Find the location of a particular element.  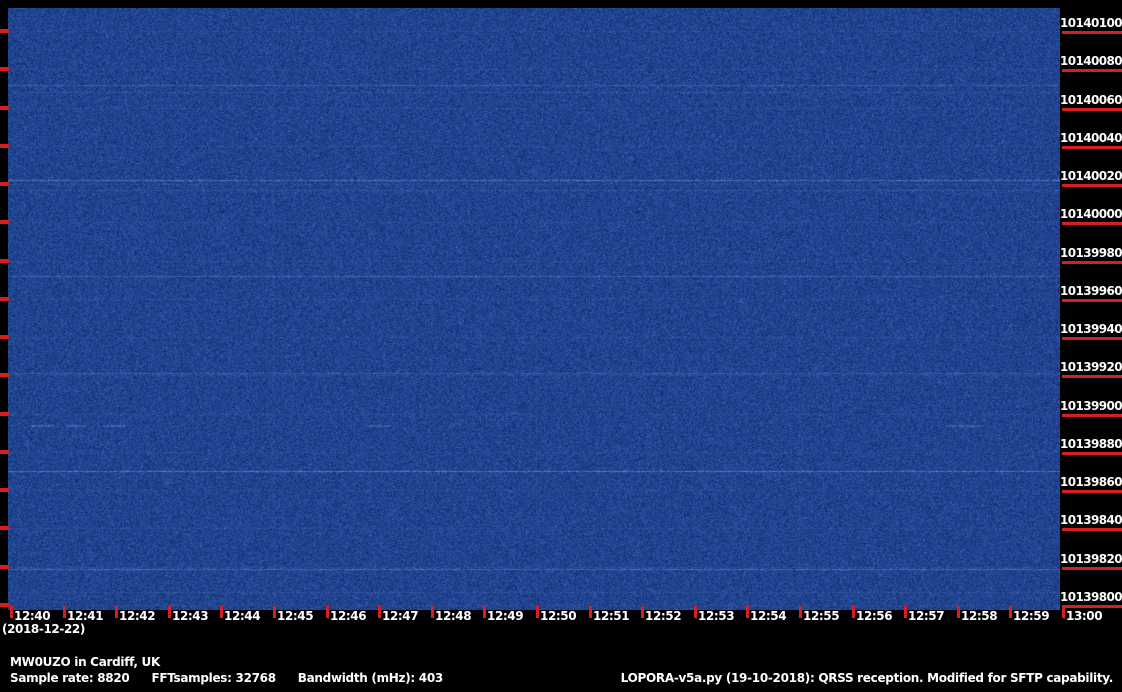

station-label: MW0UZO in Cardiff, UK is located at coordinates (85, 662).